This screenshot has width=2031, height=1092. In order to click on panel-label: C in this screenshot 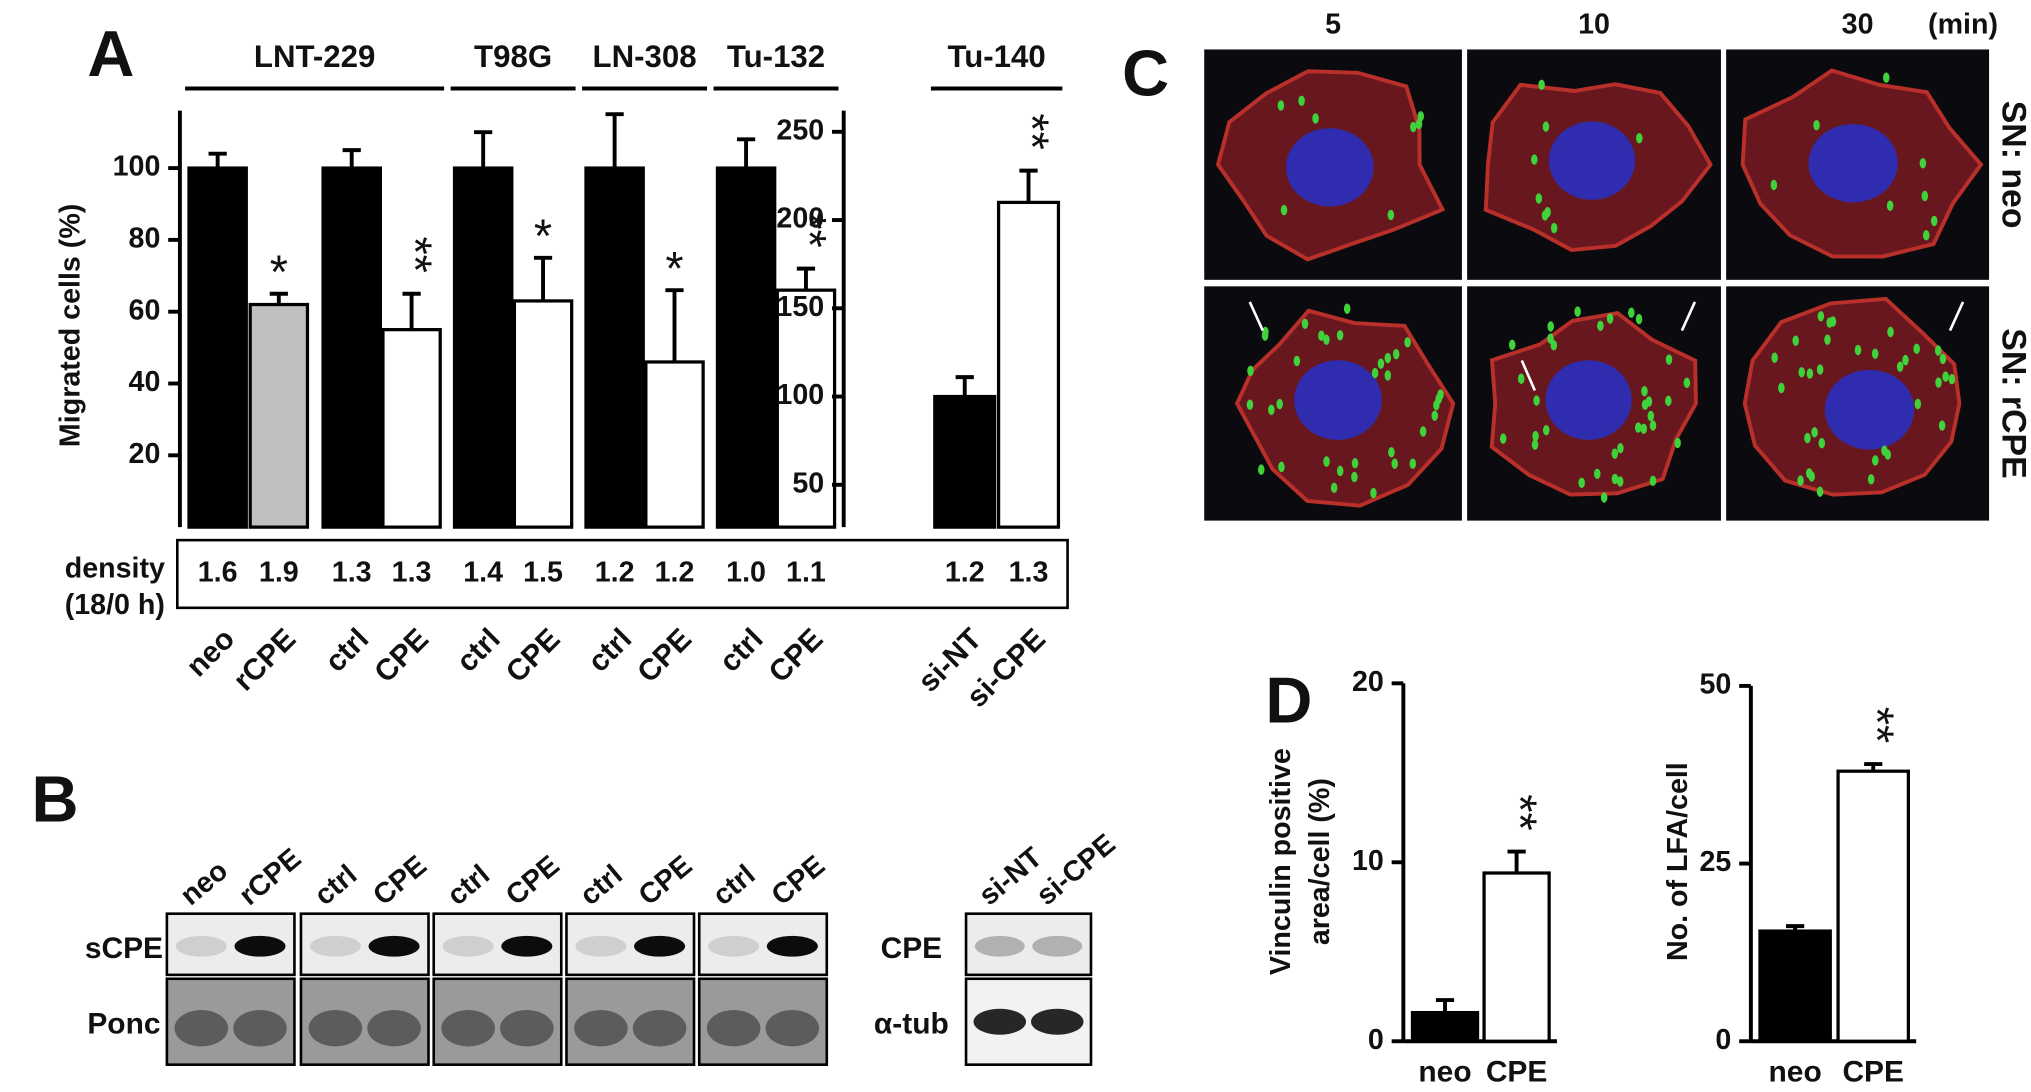, I will do `click(1145, 72)`.